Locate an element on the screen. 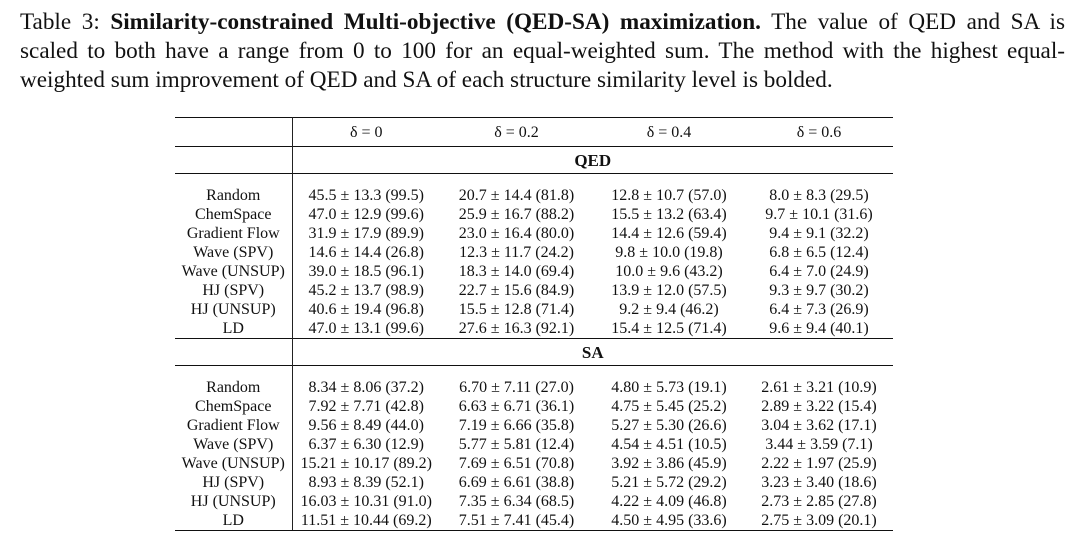 This screenshot has width=1080, height=549. value-cell: 5.21 ± 5.72 (29.2) is located at coordinates (669, 482).